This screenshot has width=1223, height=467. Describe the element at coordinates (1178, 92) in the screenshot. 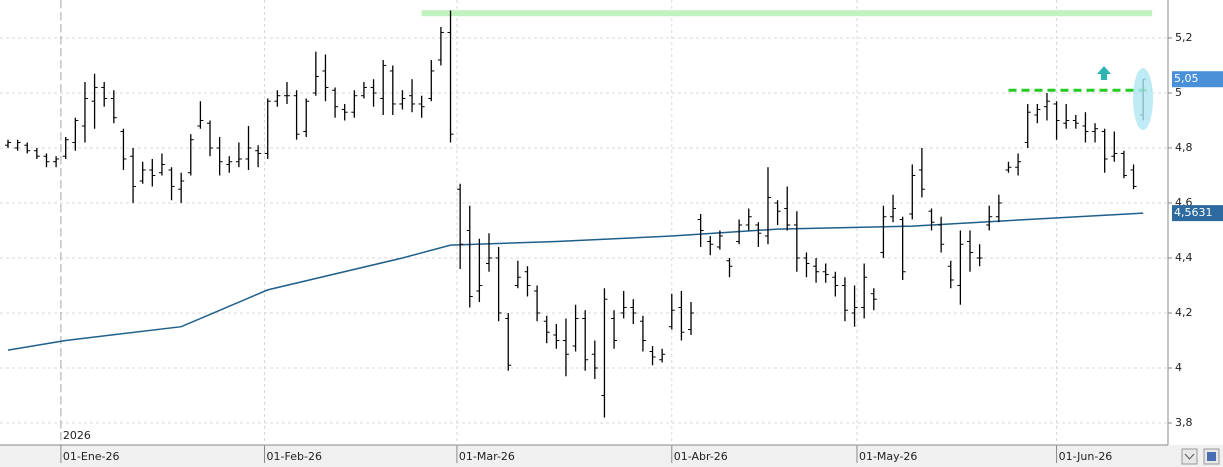

I see `y-tick-label: 5` at that location.